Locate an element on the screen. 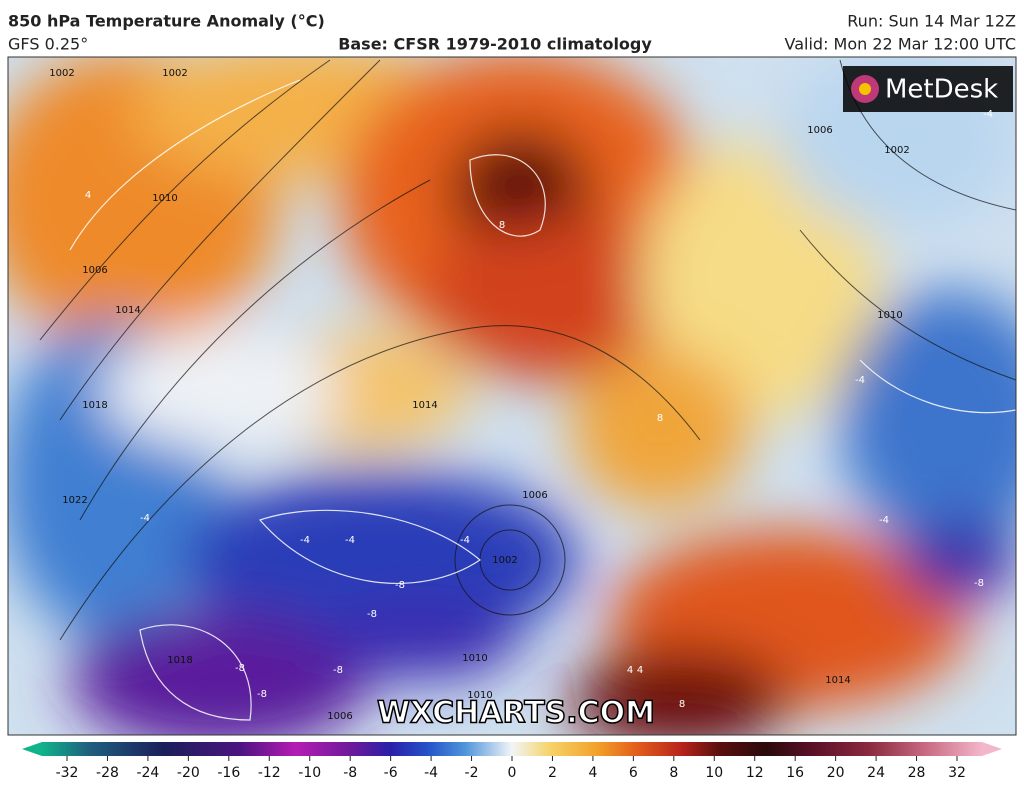 The image size is (1024, 790). base: Base: CFSR 1979-2010 climatology is located at coordinates (495, 44).